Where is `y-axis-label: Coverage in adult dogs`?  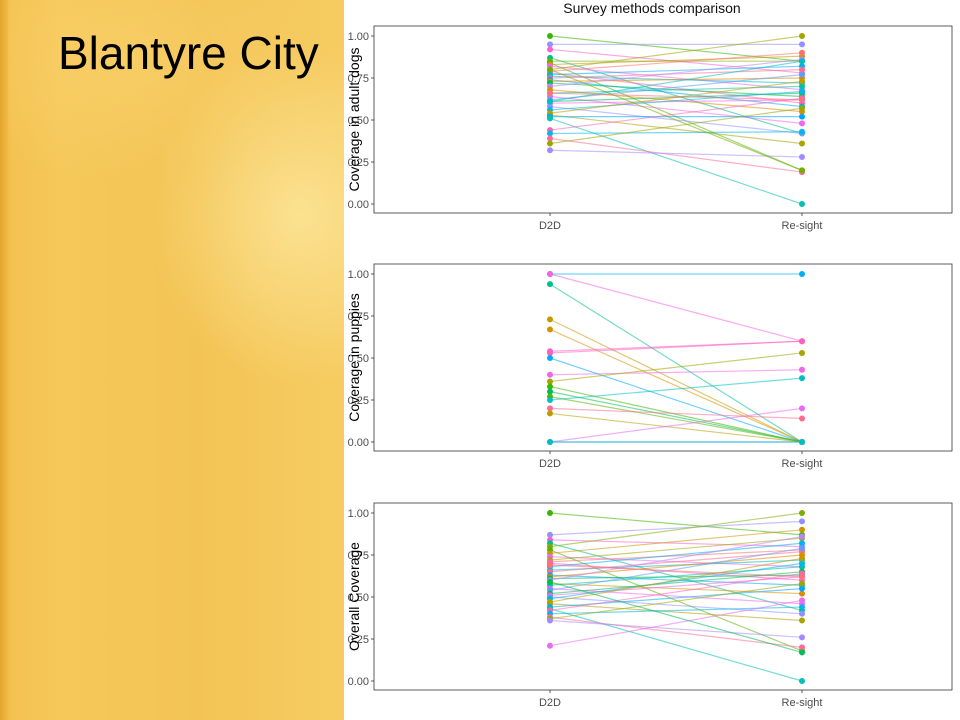
y-axis-label: Coverage in adult dogs is located at coordinates (354, 120).